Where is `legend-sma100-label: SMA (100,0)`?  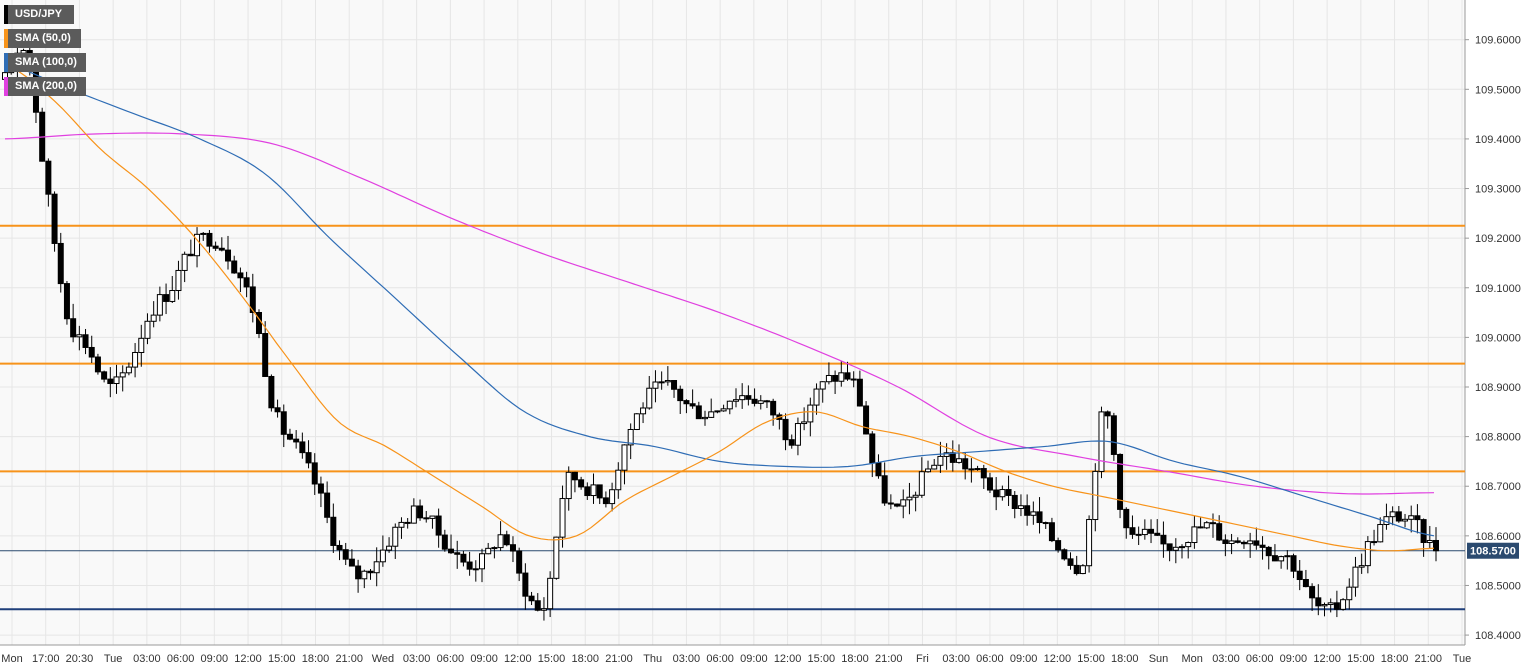
legend-sma100-label: SMA (100,0) is located at coordinates (46, 62).